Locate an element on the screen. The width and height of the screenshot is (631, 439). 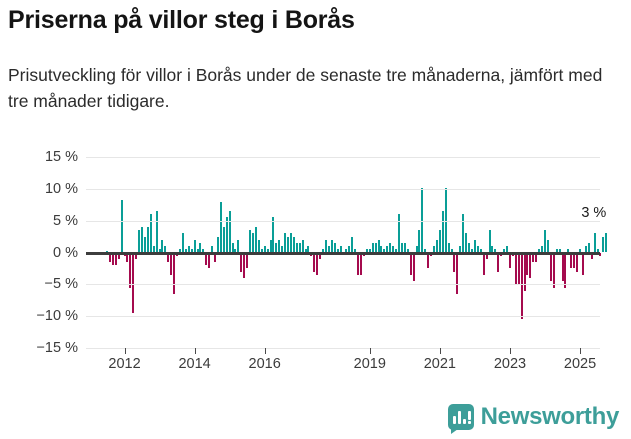
y-axis-tick-label: 0 % is located at coordinates (65, 252).